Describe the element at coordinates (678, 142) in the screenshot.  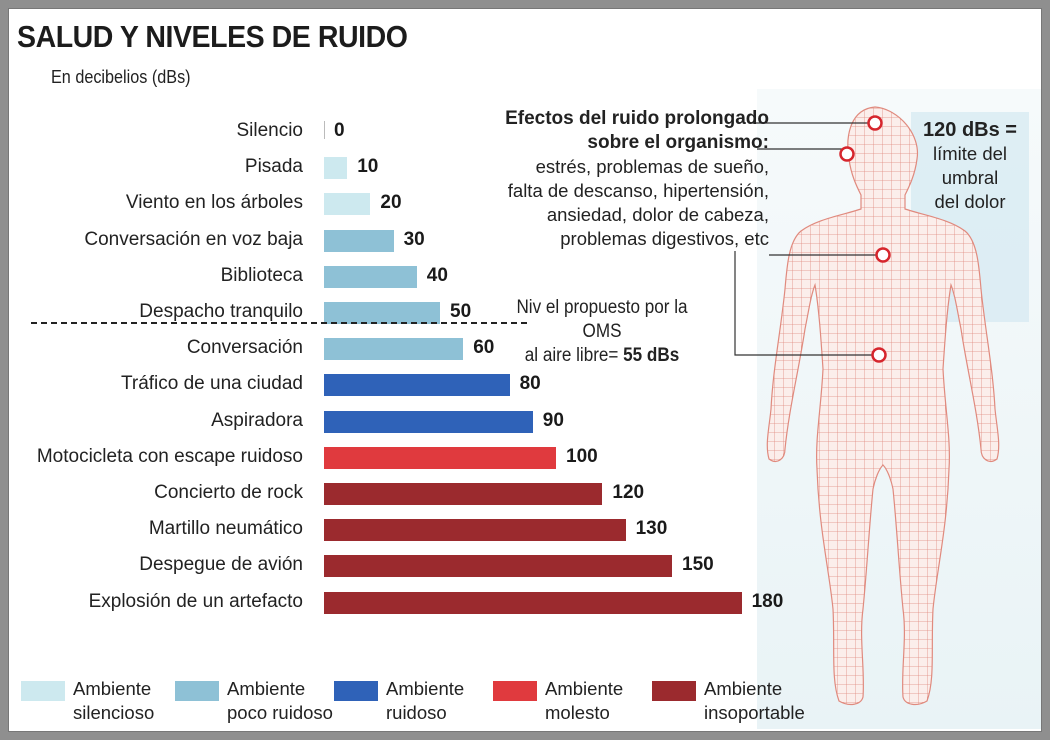
I see `effects-heading-line2: sobre el organismo:` at that location.